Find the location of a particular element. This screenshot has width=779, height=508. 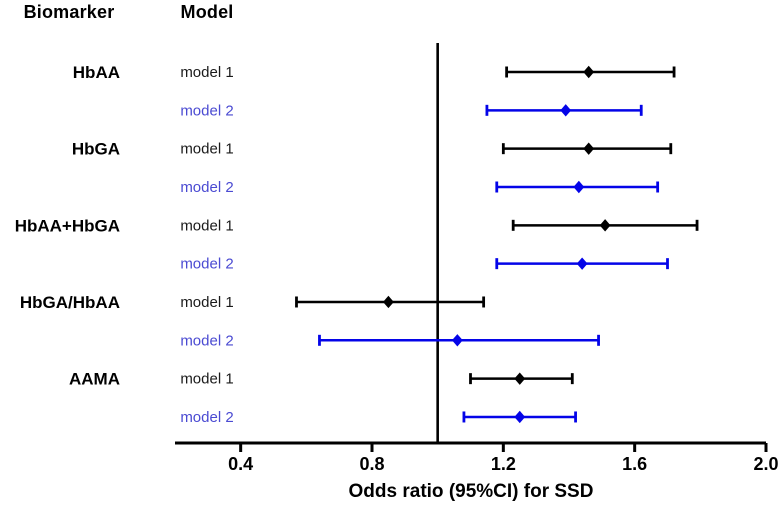

biomarker-label-hbaa: HbAA is located at coordinates (96, 72).